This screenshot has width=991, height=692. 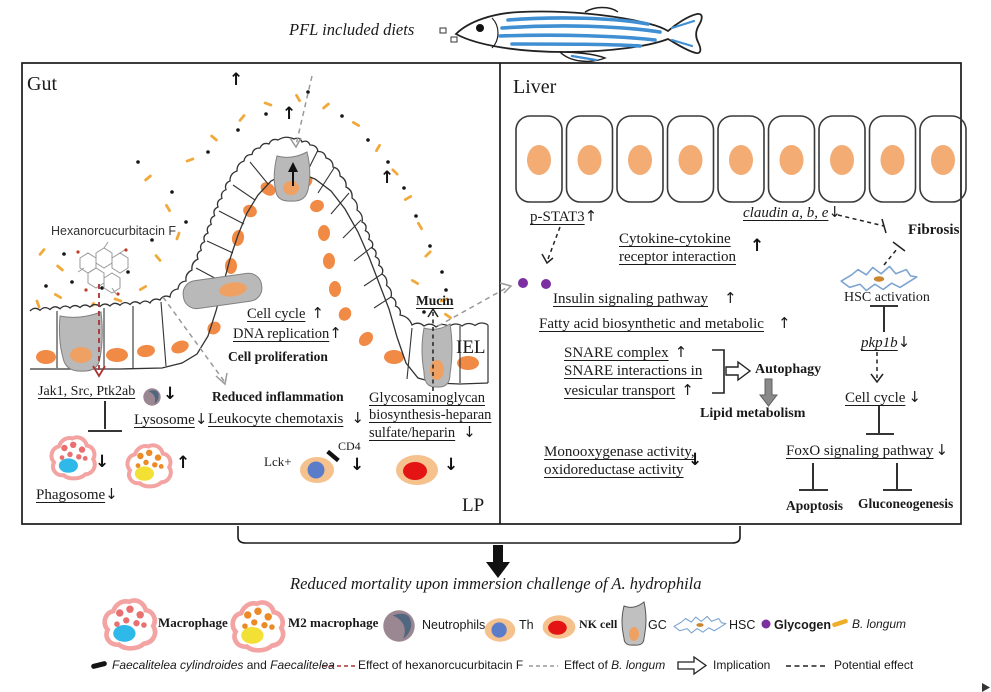 I want to click on potential-effect-arrows, so click(x=666, y=303).